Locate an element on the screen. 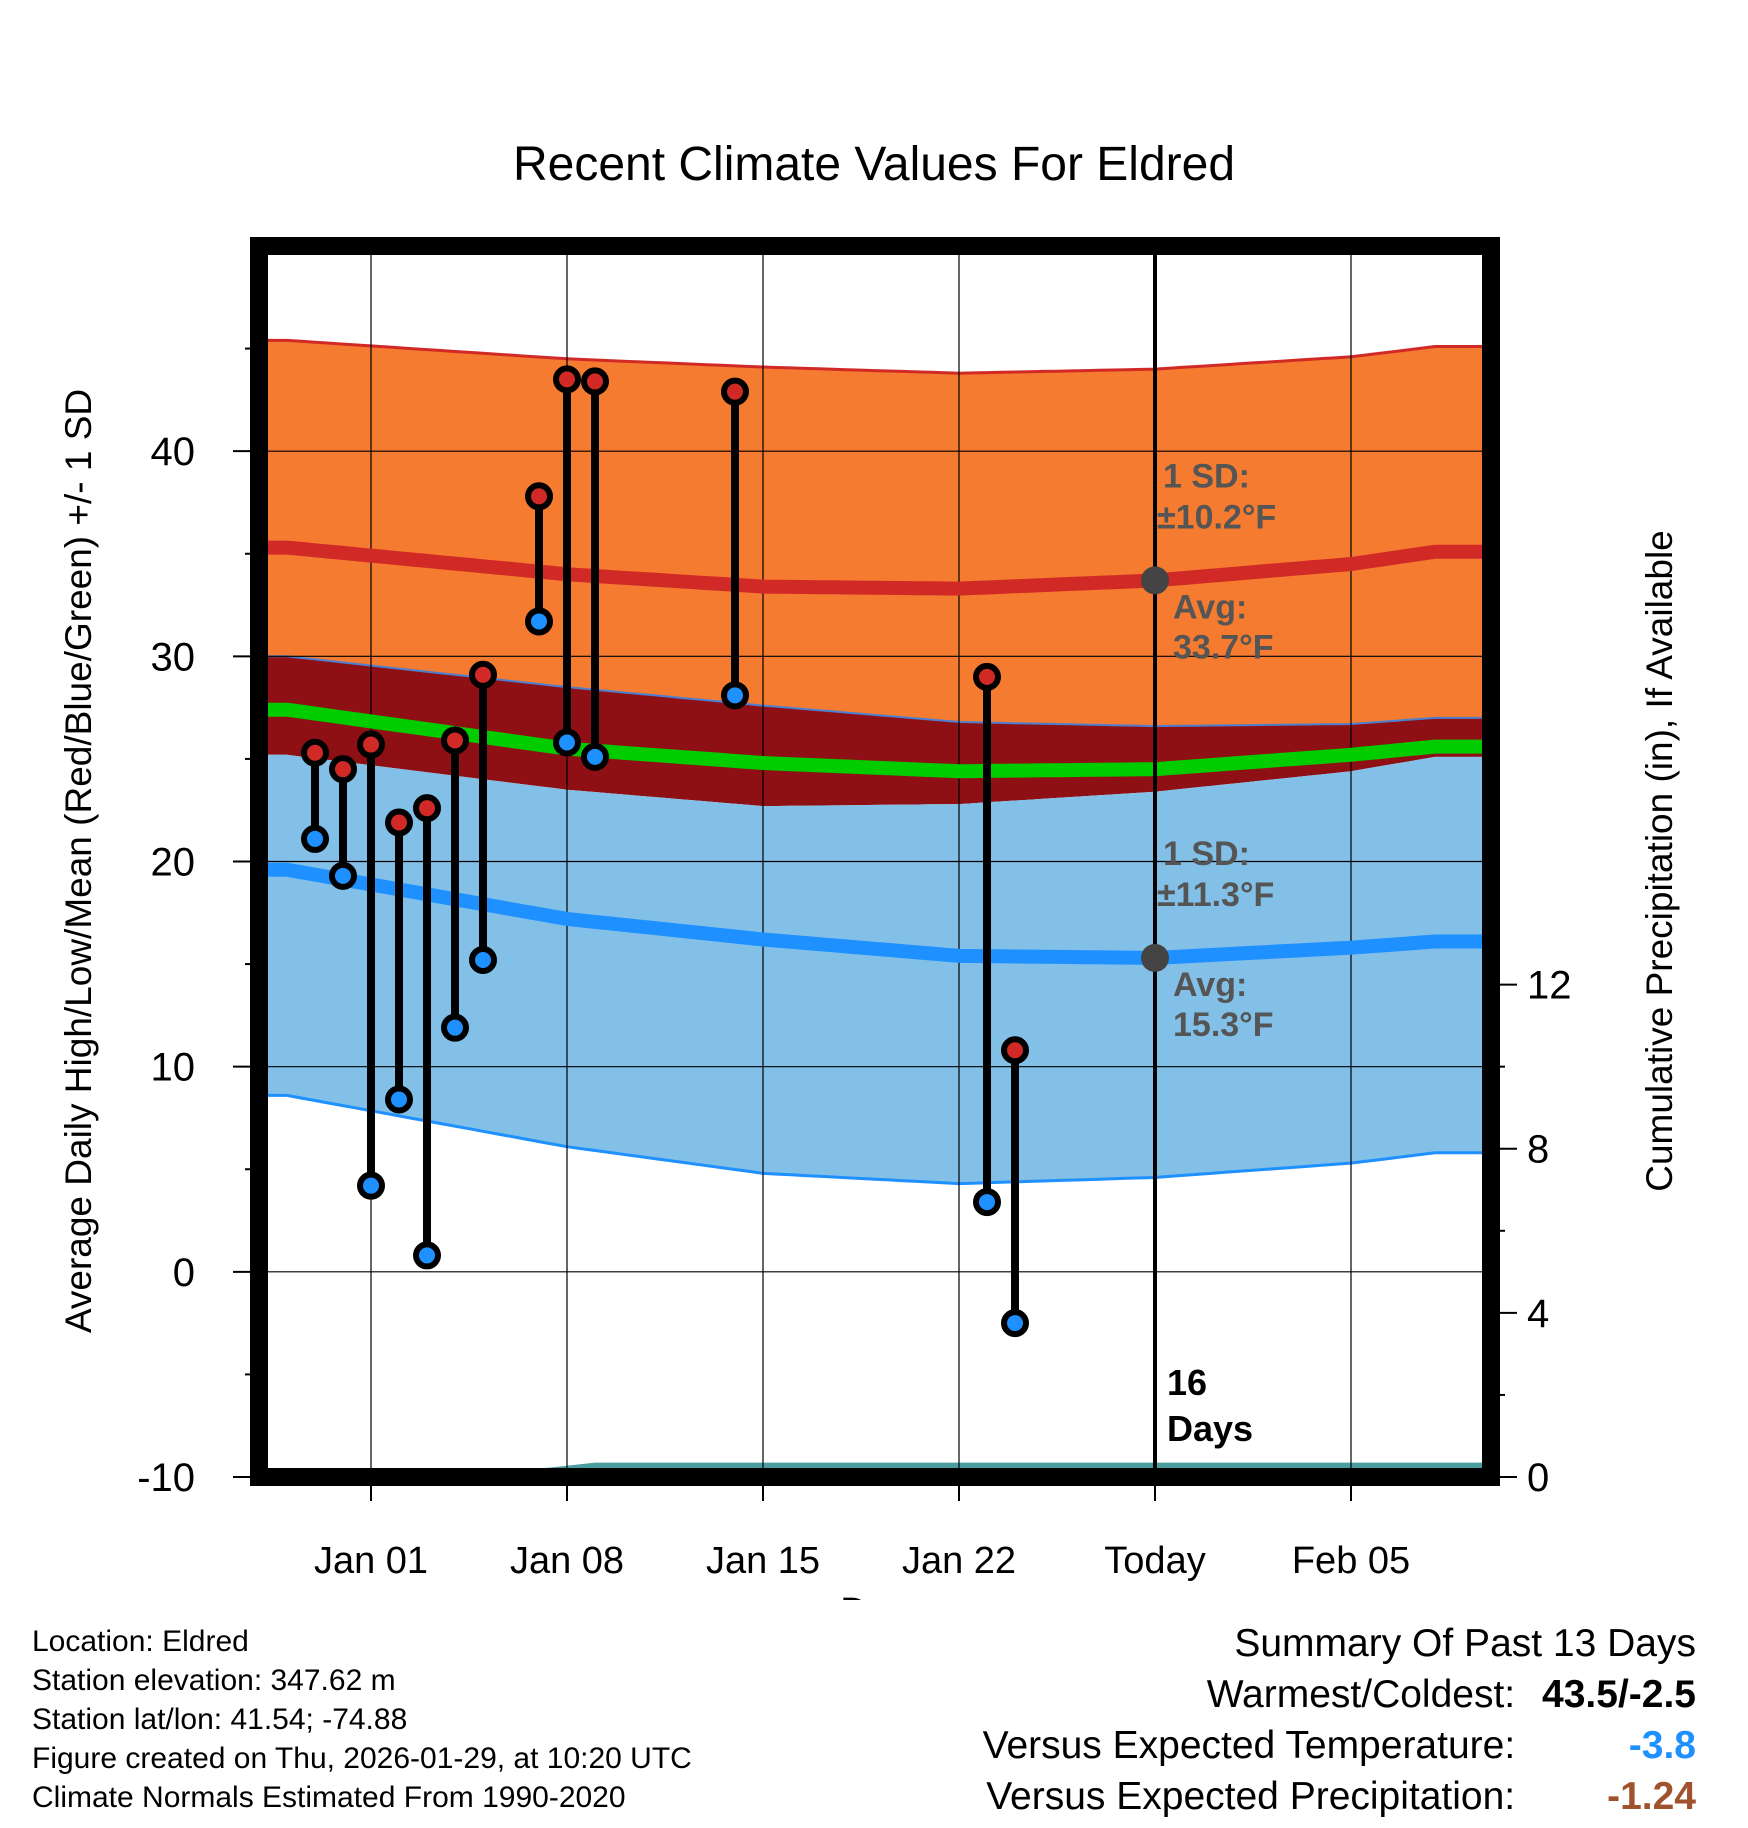 Image resolution: width=1748 pixels, height=1828 pixels. elevation-line: Station elevation: 347.62 m is located at coordinates (214, 1680).